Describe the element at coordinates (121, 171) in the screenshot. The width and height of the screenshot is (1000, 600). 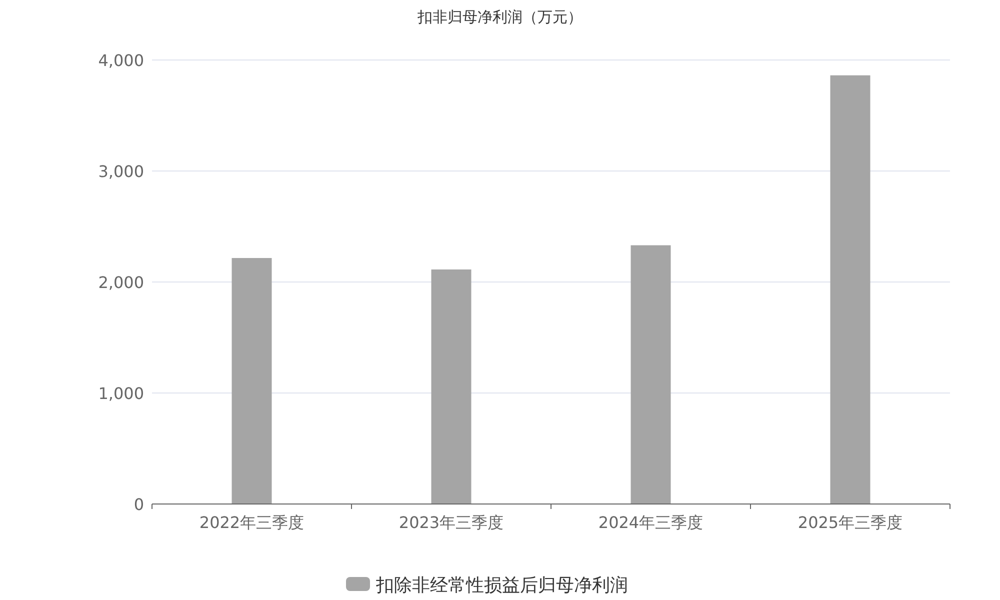
I see `y-tick-label: 3,000` at that location.